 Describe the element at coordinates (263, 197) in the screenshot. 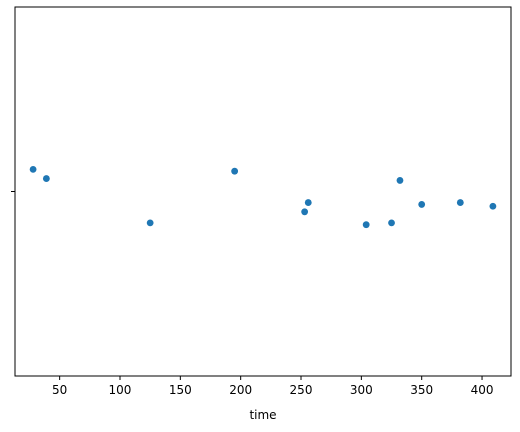

I see `data-points` at that location.